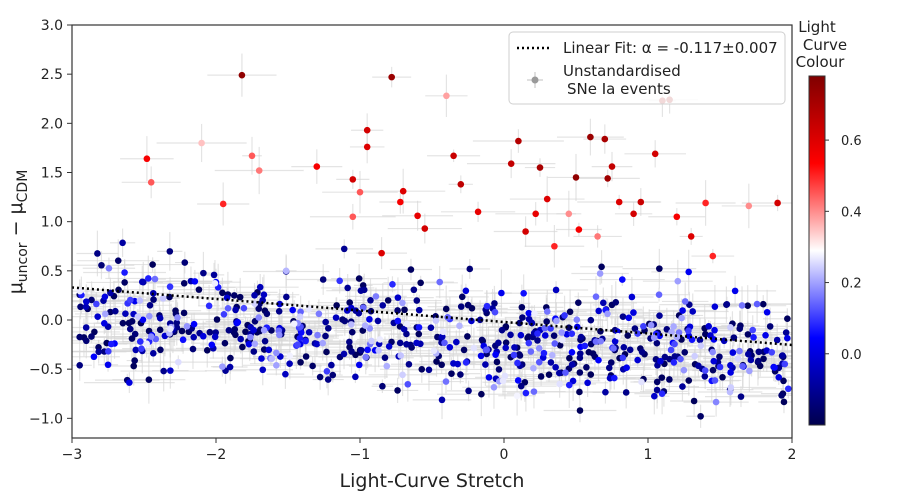  What do you see at coordinates (52, 272) in the screenshot?
I see `y-tick-label: 0.5` at bounding box center [52, 272].